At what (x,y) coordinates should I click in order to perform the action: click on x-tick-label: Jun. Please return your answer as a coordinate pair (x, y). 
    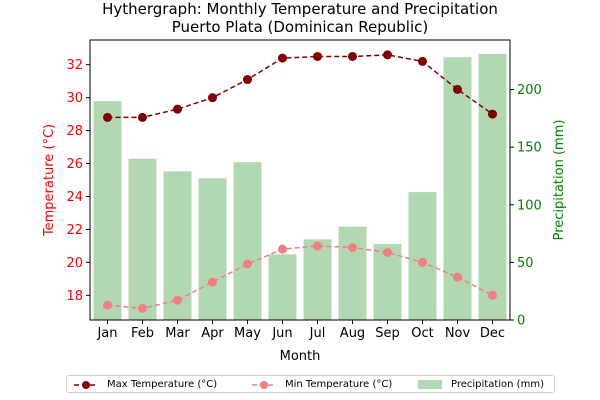
    Looking at the image, I should click on (281, 333).